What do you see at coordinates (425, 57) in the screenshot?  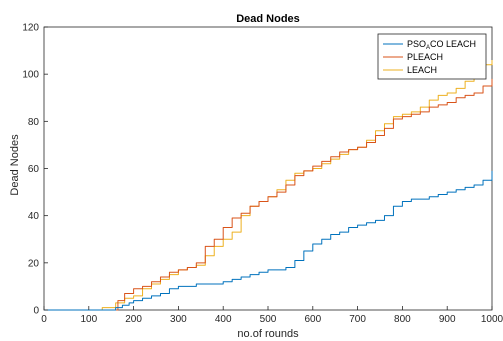 I see `legend-label-pleach: PLEACH` at bounding box center [425, 57].